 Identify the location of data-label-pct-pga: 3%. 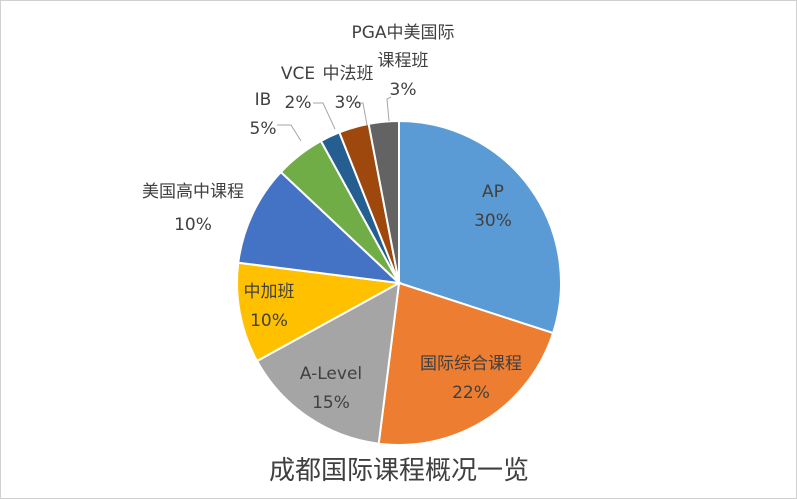
(403, 90).